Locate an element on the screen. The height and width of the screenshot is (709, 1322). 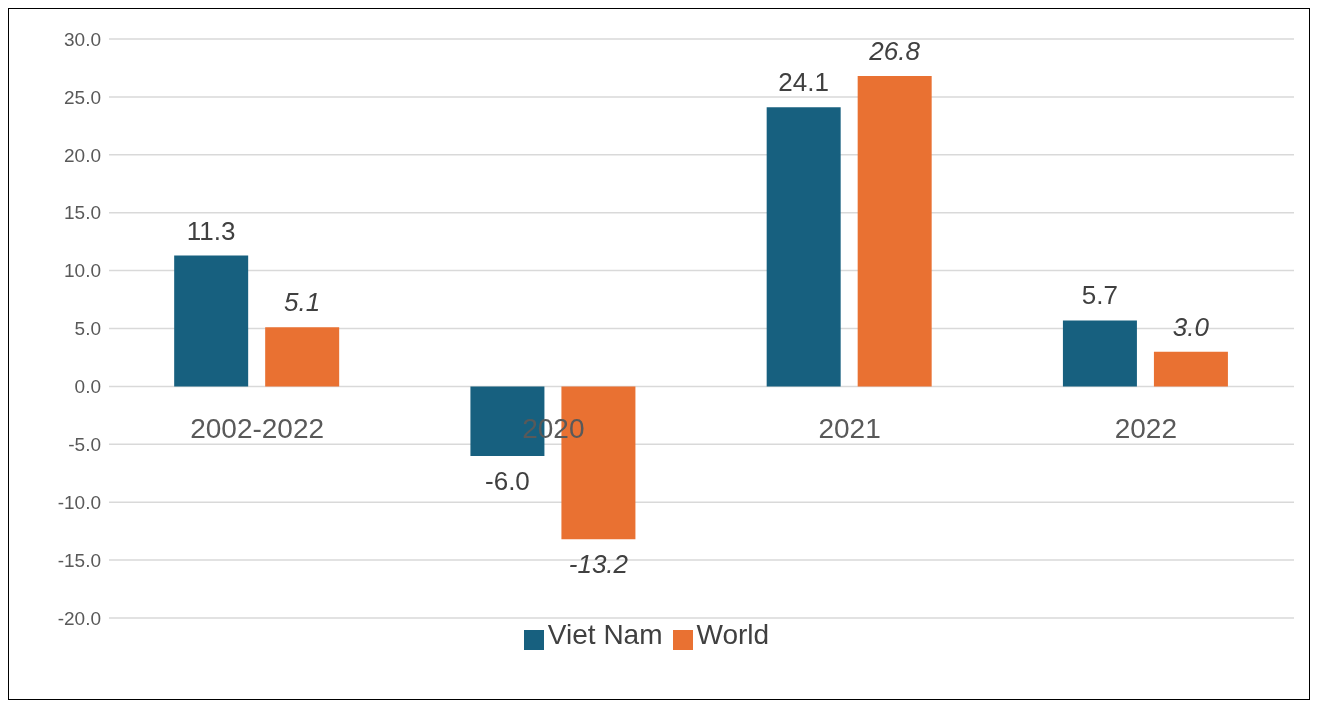
y-tick-label: 20.0 is located at coordinates (82, 155).